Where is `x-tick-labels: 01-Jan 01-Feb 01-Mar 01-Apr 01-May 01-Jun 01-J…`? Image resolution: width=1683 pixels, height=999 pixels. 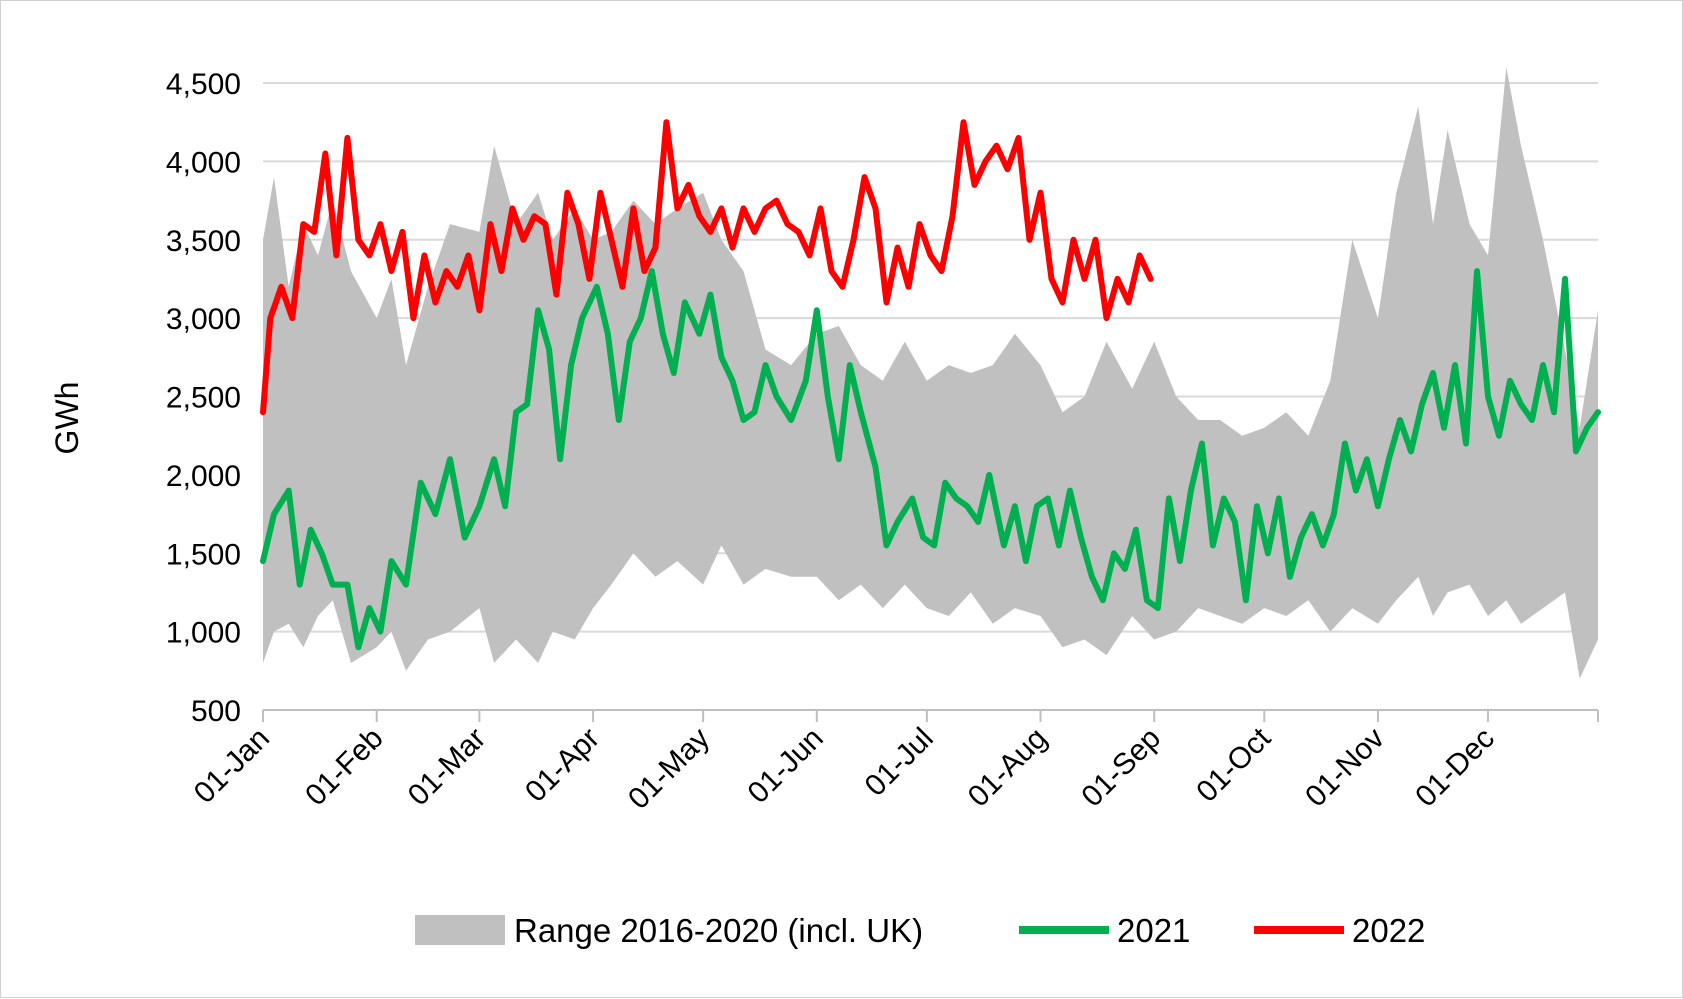
x-tick-labels: 01-Jan 01-Feb 01-Mar 01-Apr 01-May 01-Jun 01-J… is located at coordinates (844, 768).